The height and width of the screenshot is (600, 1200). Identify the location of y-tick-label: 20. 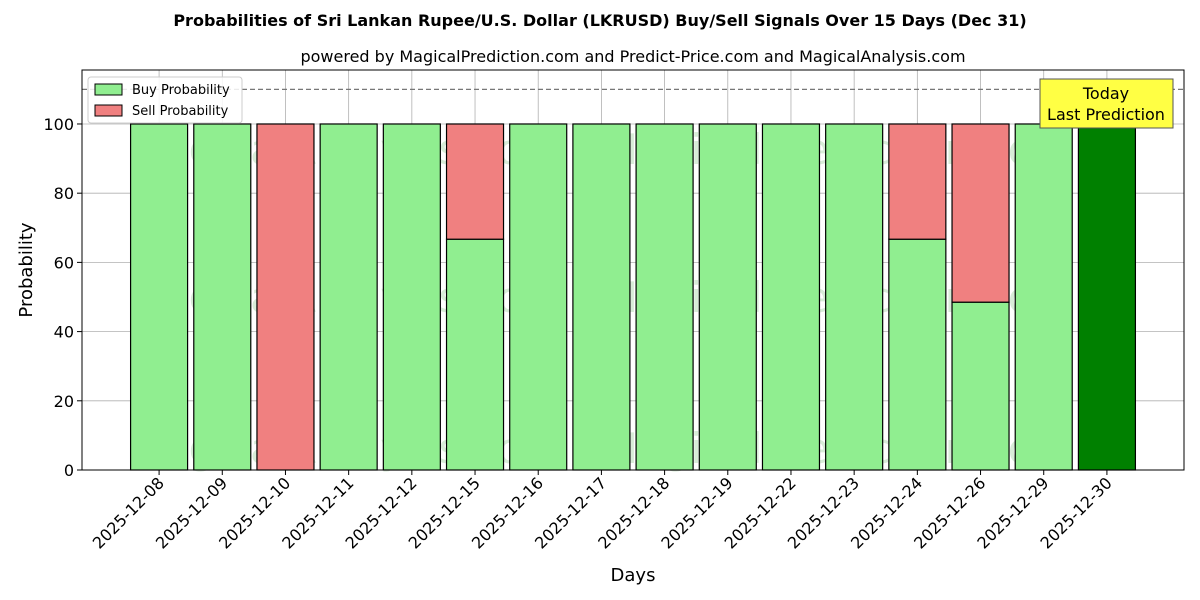
(64, 401).